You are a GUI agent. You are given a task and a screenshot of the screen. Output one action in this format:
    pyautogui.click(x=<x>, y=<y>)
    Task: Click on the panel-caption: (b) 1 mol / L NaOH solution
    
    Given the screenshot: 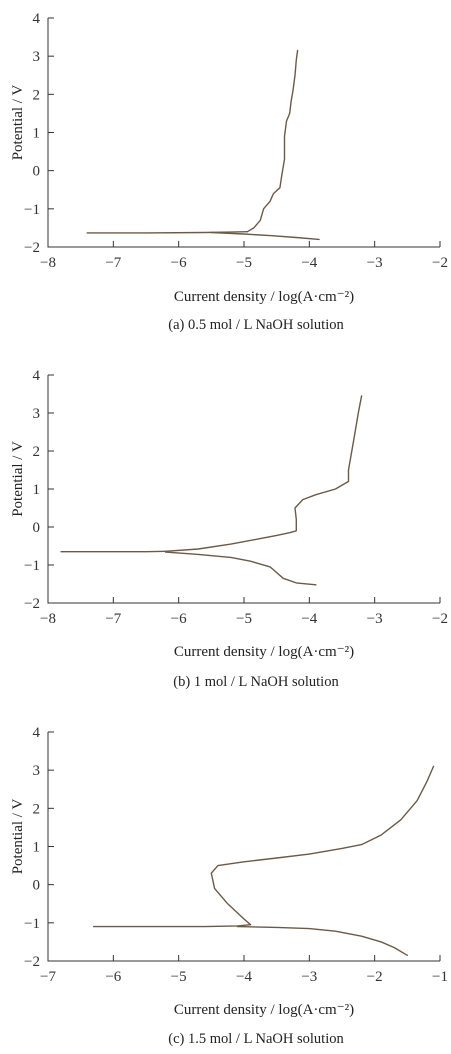 What is the action you would take?
    pyautogui.click(x=256, y=682)
    